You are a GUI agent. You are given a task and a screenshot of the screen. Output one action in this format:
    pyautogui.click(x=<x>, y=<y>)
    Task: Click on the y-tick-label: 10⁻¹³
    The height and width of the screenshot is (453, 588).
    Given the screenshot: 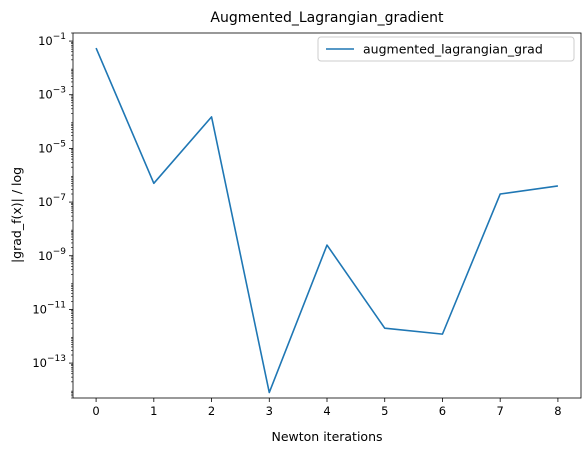 What is the action you would take?
    pyautogui.click(x=49, y=362)
    